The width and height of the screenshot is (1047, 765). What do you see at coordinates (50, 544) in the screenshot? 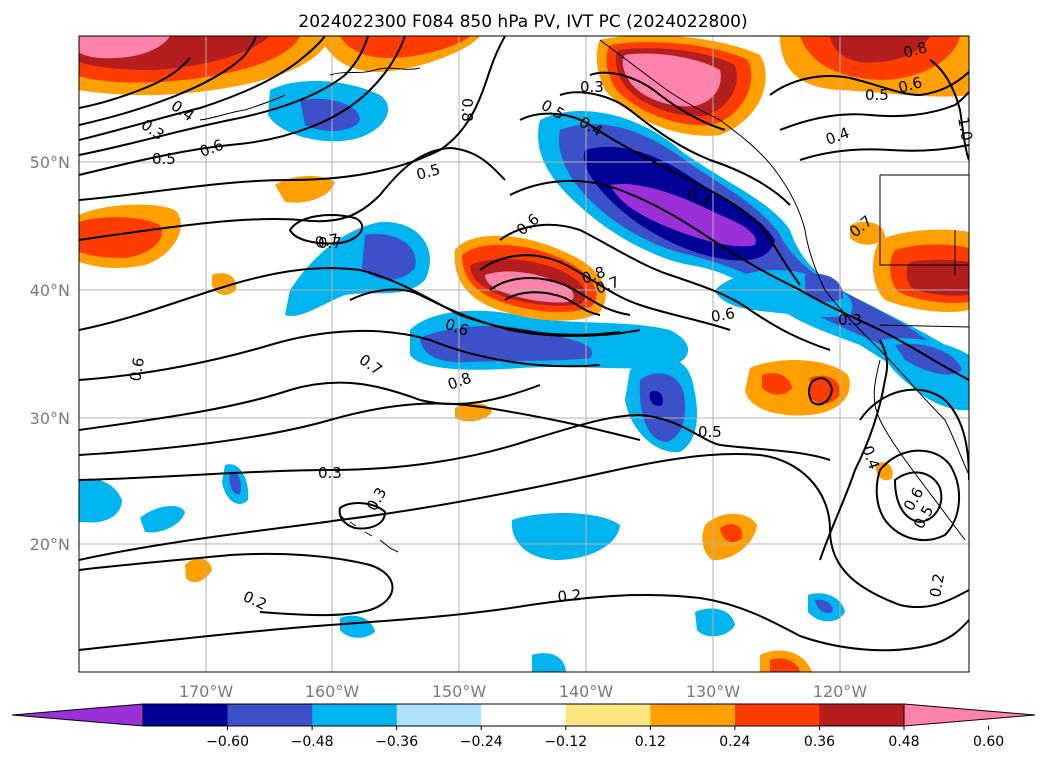
I see `lat-label: 20°N` at bounding box center [50, 544].